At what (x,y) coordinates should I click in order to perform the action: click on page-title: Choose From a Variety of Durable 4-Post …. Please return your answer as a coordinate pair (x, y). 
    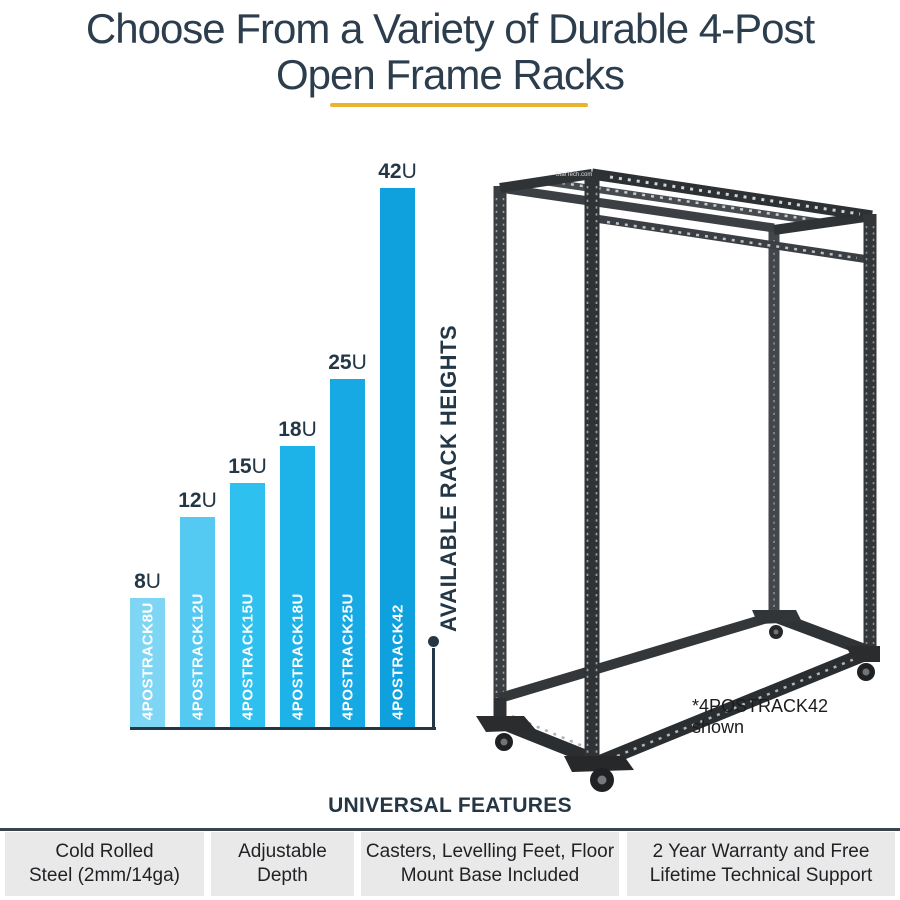
    Looking at the image, I should click on (450, 52).